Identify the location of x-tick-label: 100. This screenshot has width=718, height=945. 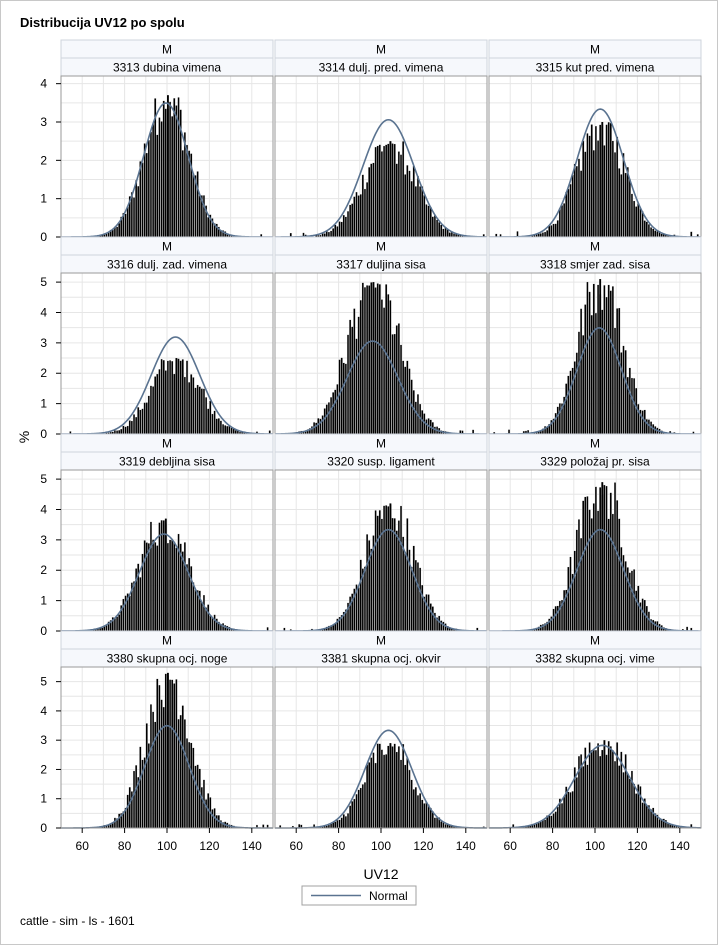
(381, 846).